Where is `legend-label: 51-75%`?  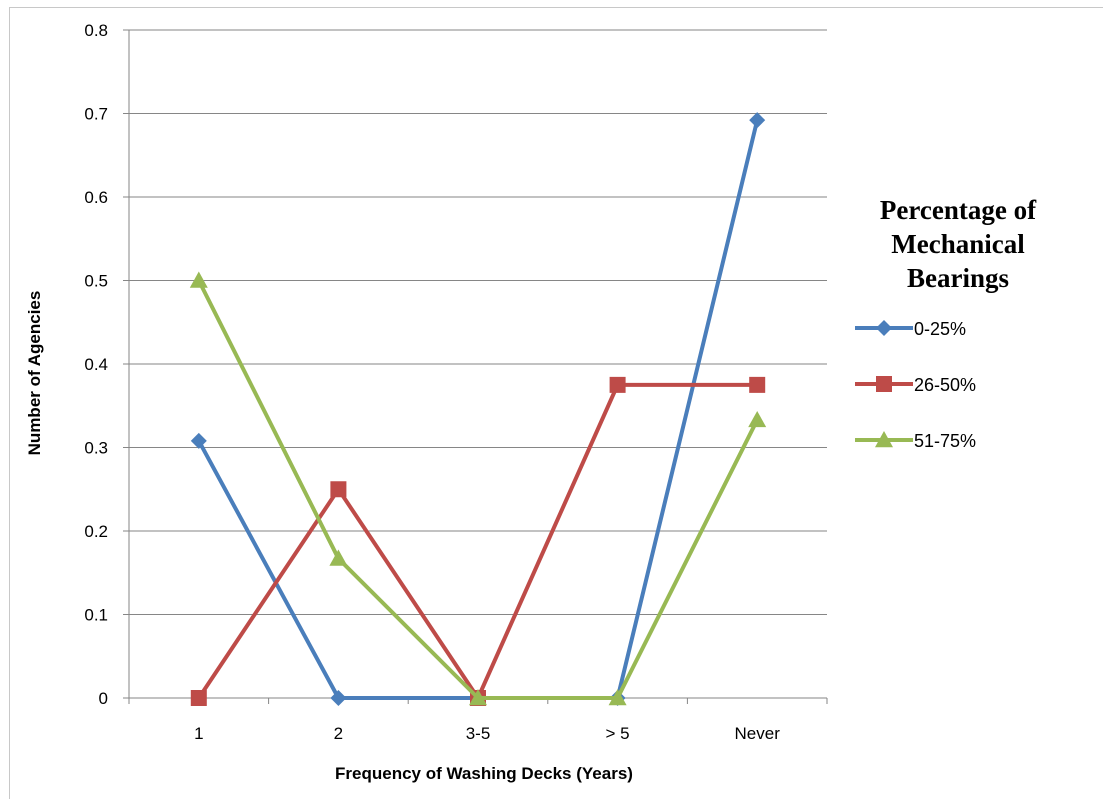 legend-label: 51-75% is located at coordinates (945, 441).